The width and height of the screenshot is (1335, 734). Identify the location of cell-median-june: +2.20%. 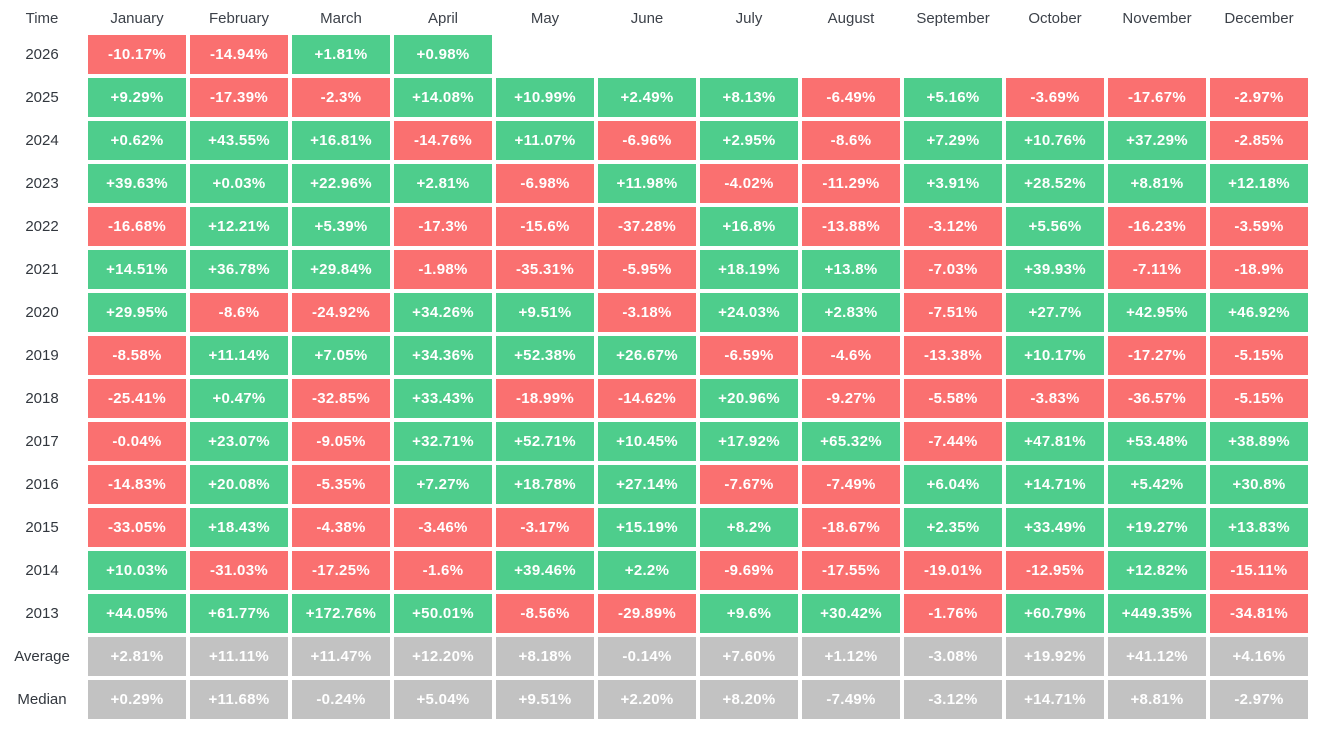
(647, 699).